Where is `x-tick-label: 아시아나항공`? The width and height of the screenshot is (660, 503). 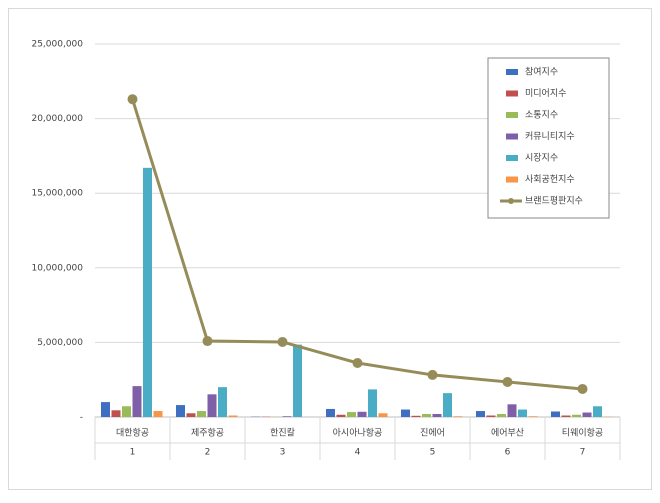 x-tick-label: 아시아나항공 is located at coordinates (358, 433).